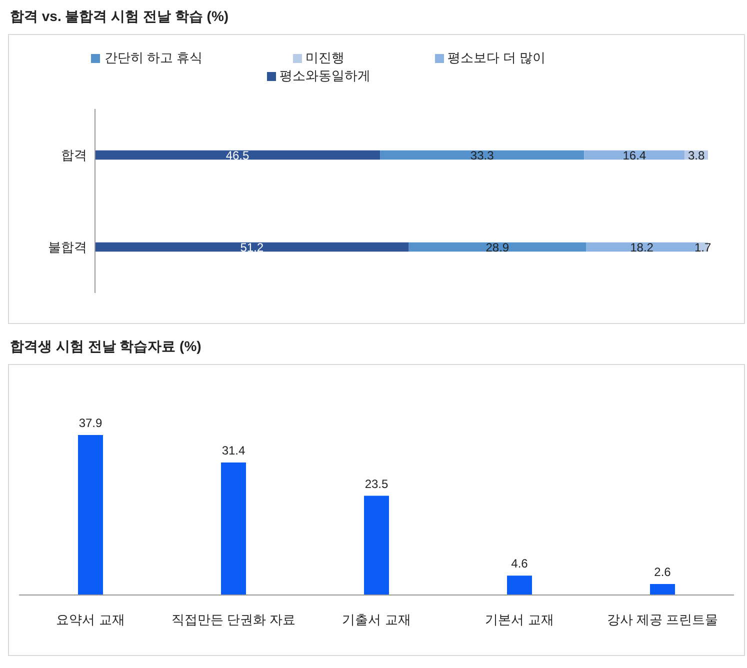 This screenshot has width=747, height=668. I want to click on data-label: 2.6, so click(663, 572).